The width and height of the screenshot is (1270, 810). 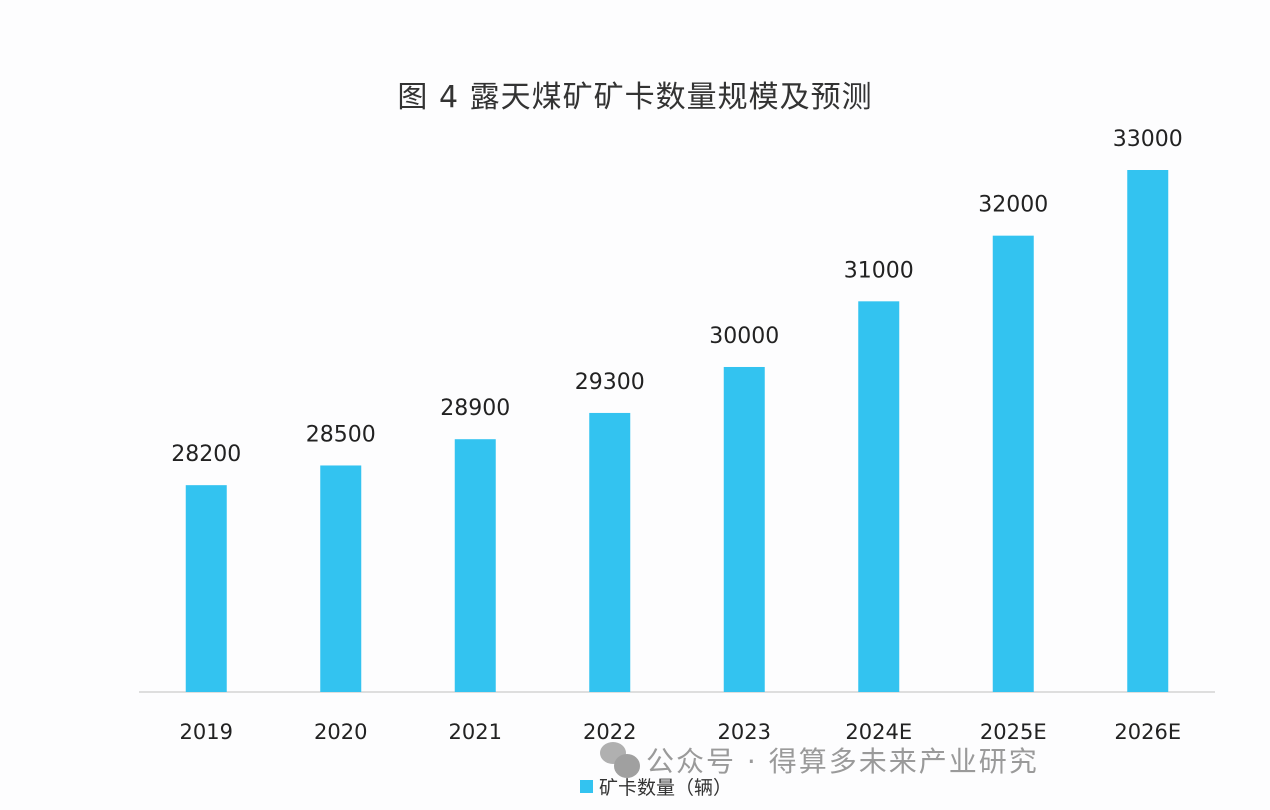 I want to click on bar-2021, so click(x=475, y=565).